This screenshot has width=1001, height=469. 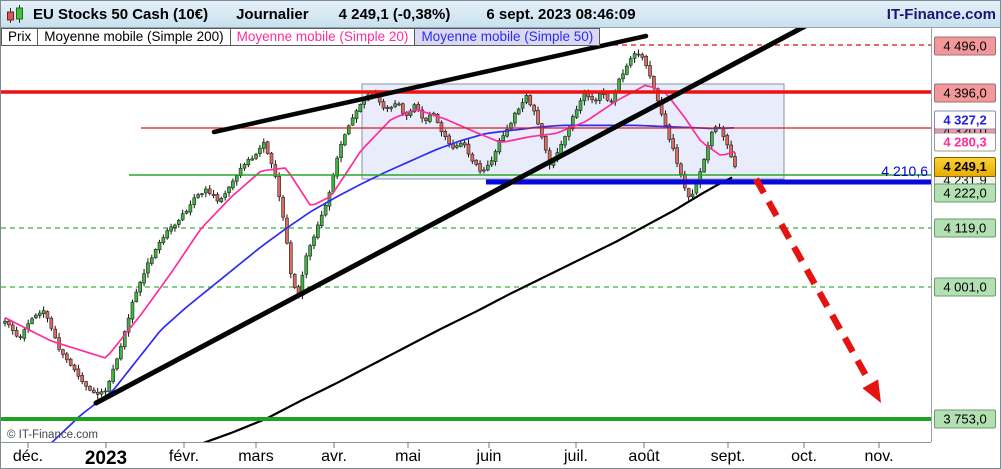 I want to click on brand-logo-text: IT-Finance.com, so click(x=941, y=14).